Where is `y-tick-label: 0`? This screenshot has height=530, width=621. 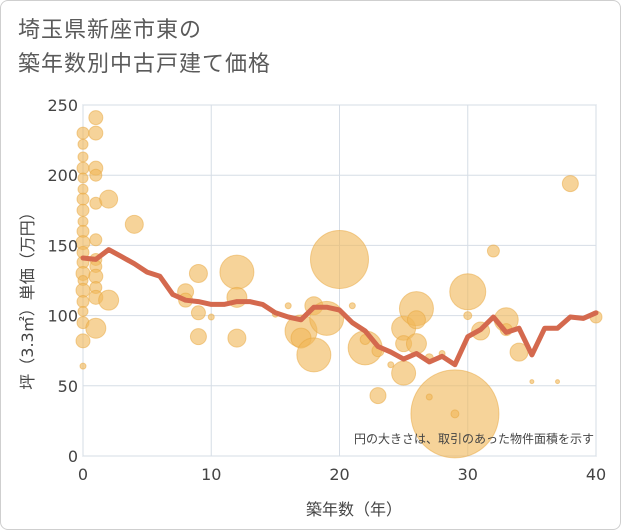
y-tick-label: 0 is located at coordinates (73, 456).